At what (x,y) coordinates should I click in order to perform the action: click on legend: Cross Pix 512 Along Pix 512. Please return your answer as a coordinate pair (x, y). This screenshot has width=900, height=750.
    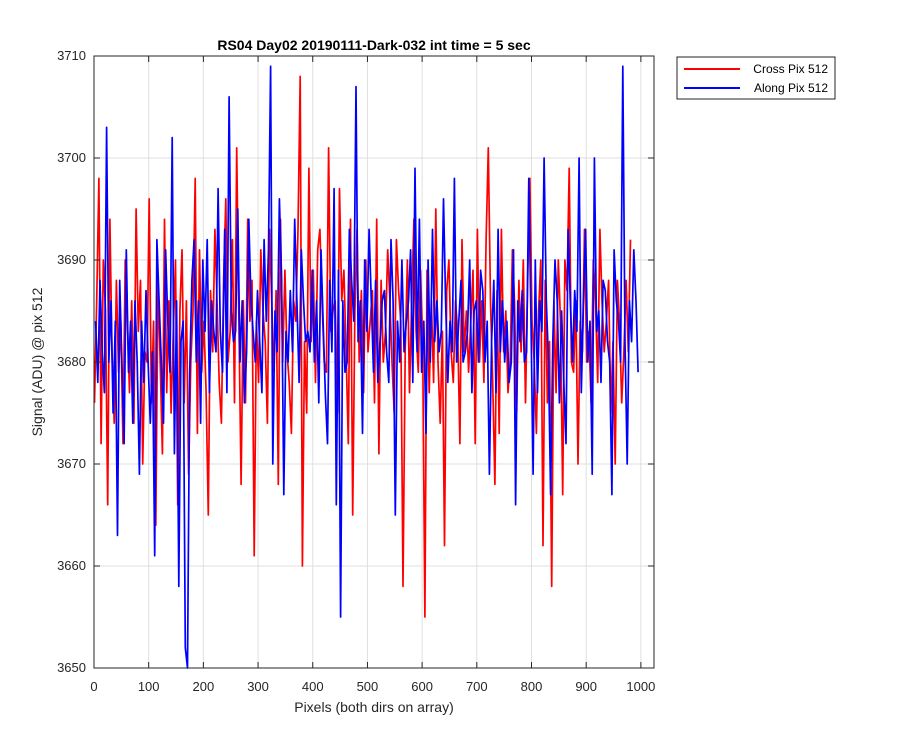
    Looking at the image, I should click on (756, 78).